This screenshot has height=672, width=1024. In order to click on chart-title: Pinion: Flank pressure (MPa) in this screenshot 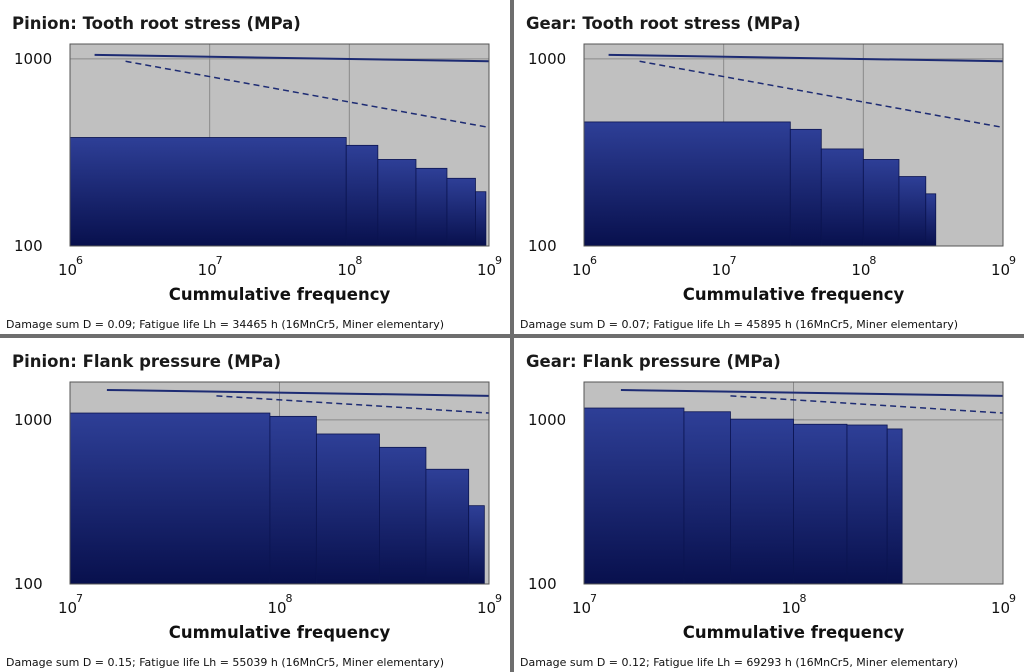, I will do `click(146, 361)`.